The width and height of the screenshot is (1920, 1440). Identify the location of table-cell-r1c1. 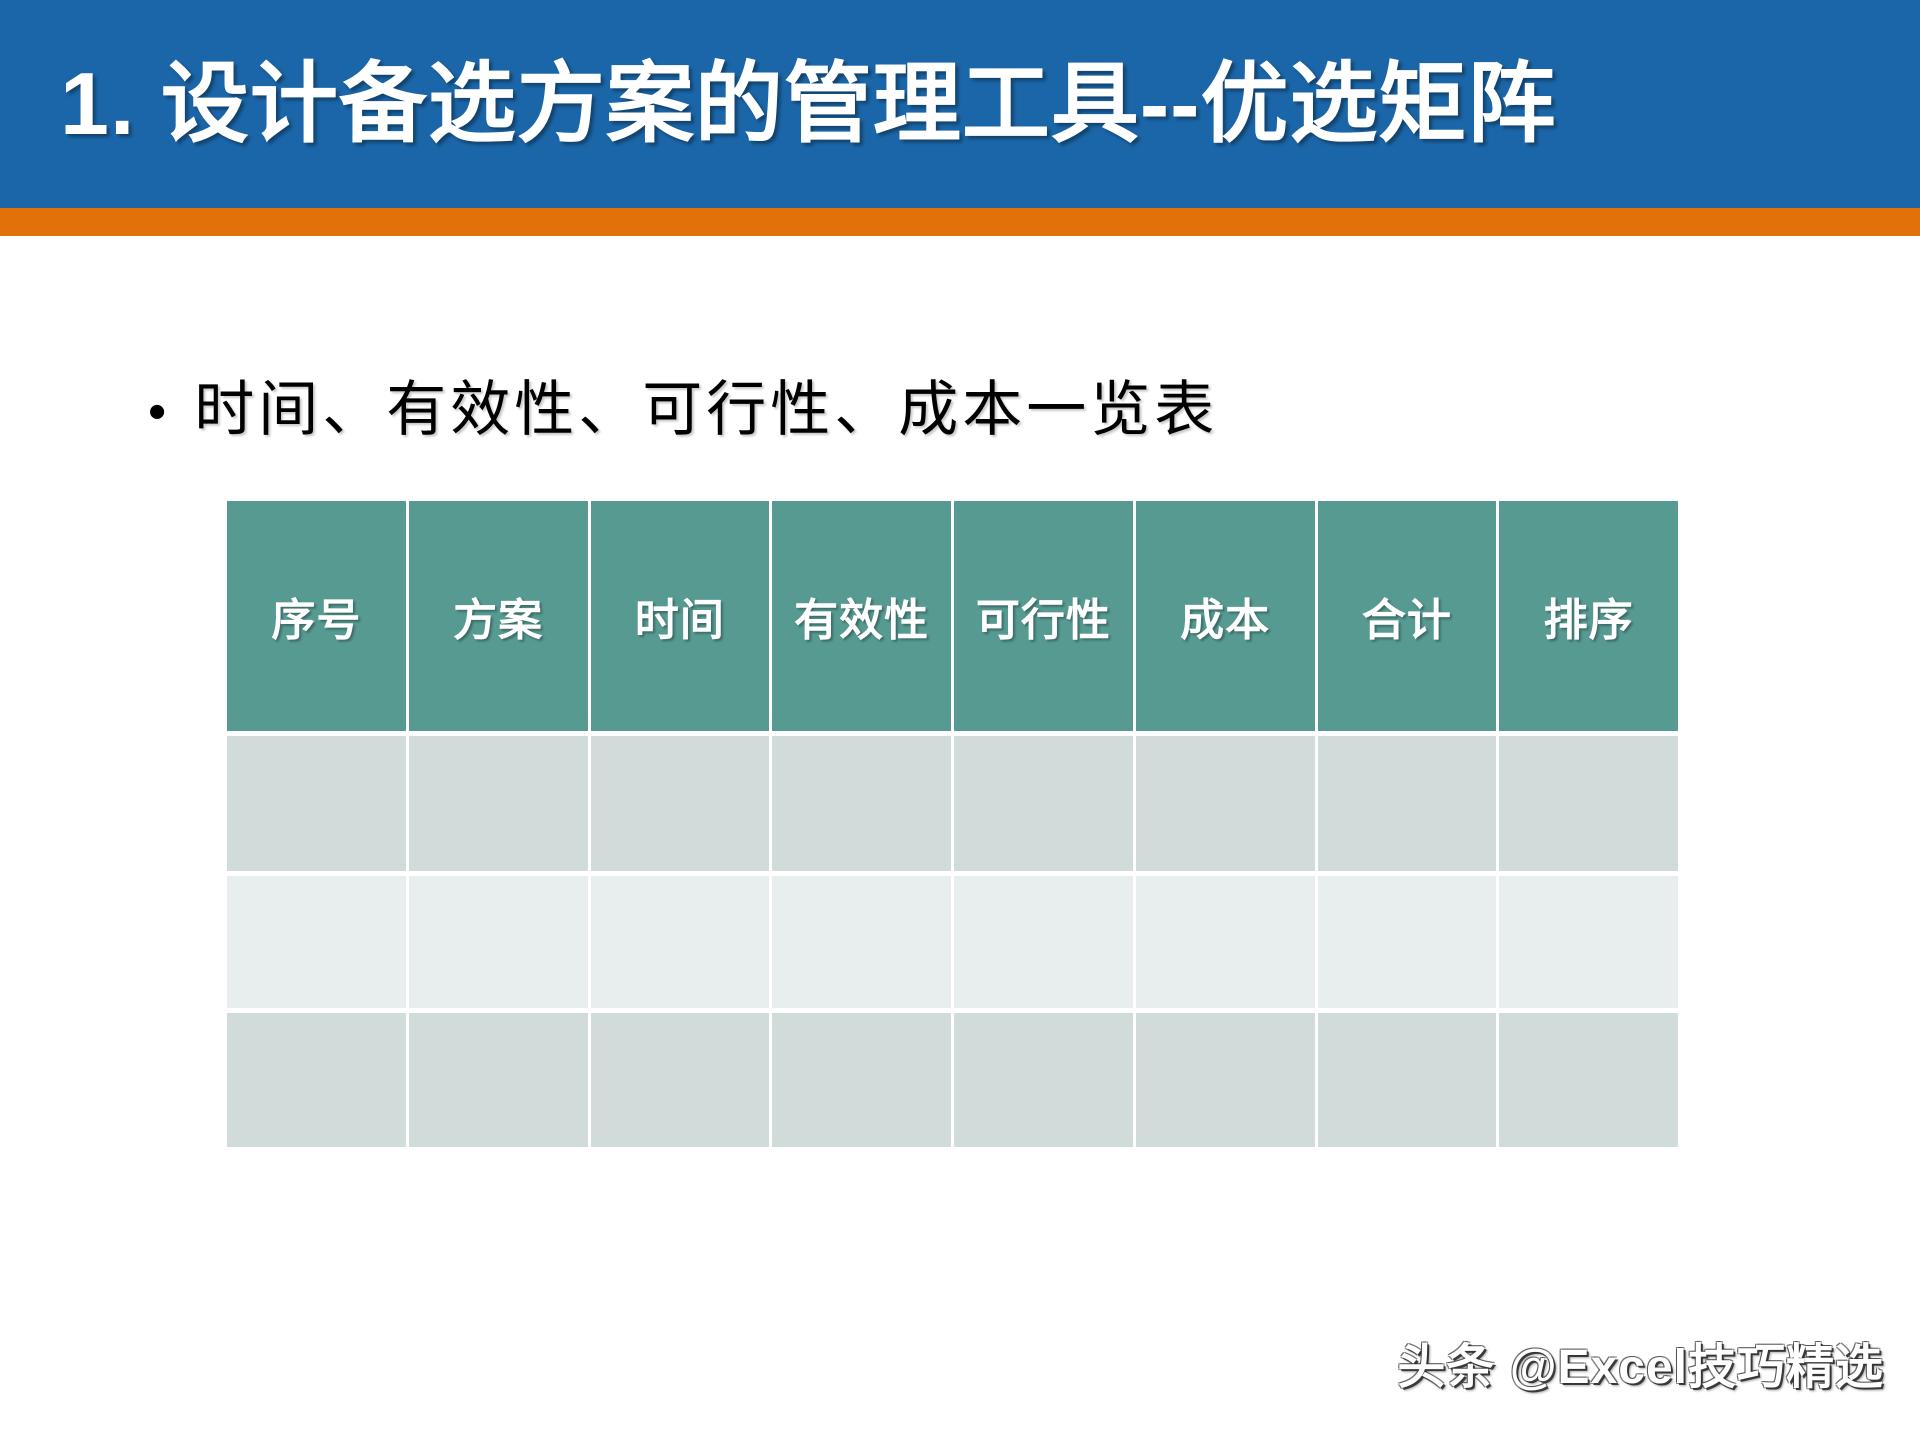
(316, 803).